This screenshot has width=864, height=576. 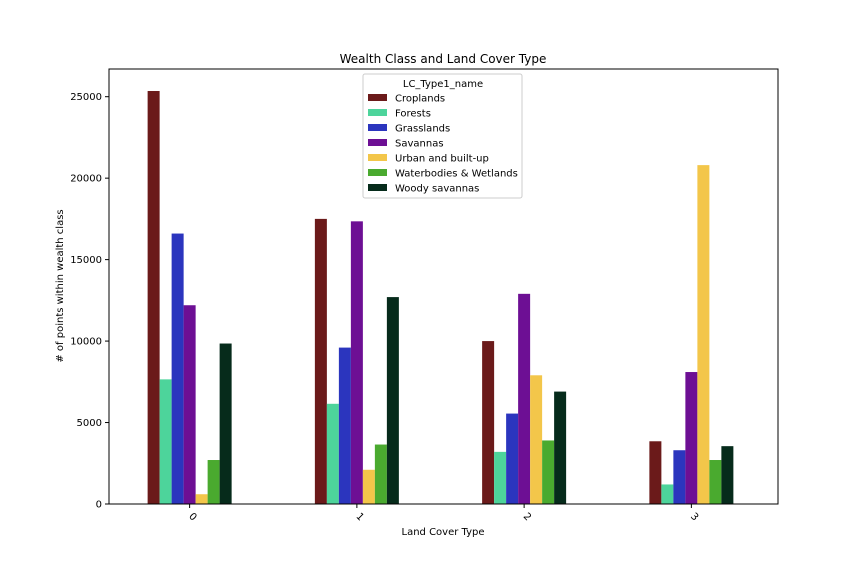 I want to click on x-axis: 0 1 2 3, so click(x=443, y=513).